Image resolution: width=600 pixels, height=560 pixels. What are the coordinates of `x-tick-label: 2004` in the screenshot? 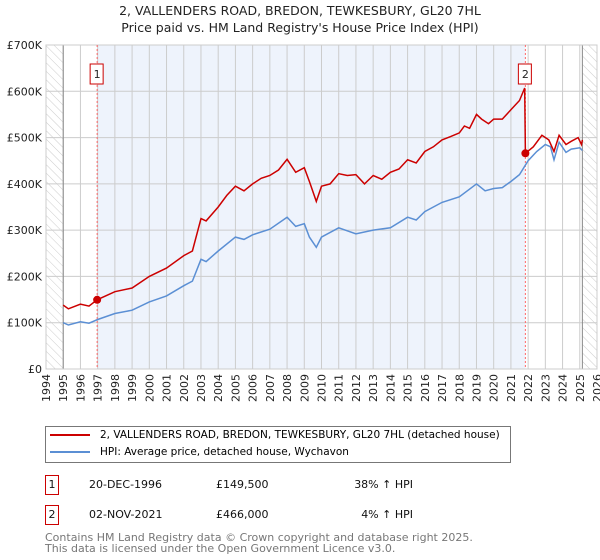 It's located at (218, 388).